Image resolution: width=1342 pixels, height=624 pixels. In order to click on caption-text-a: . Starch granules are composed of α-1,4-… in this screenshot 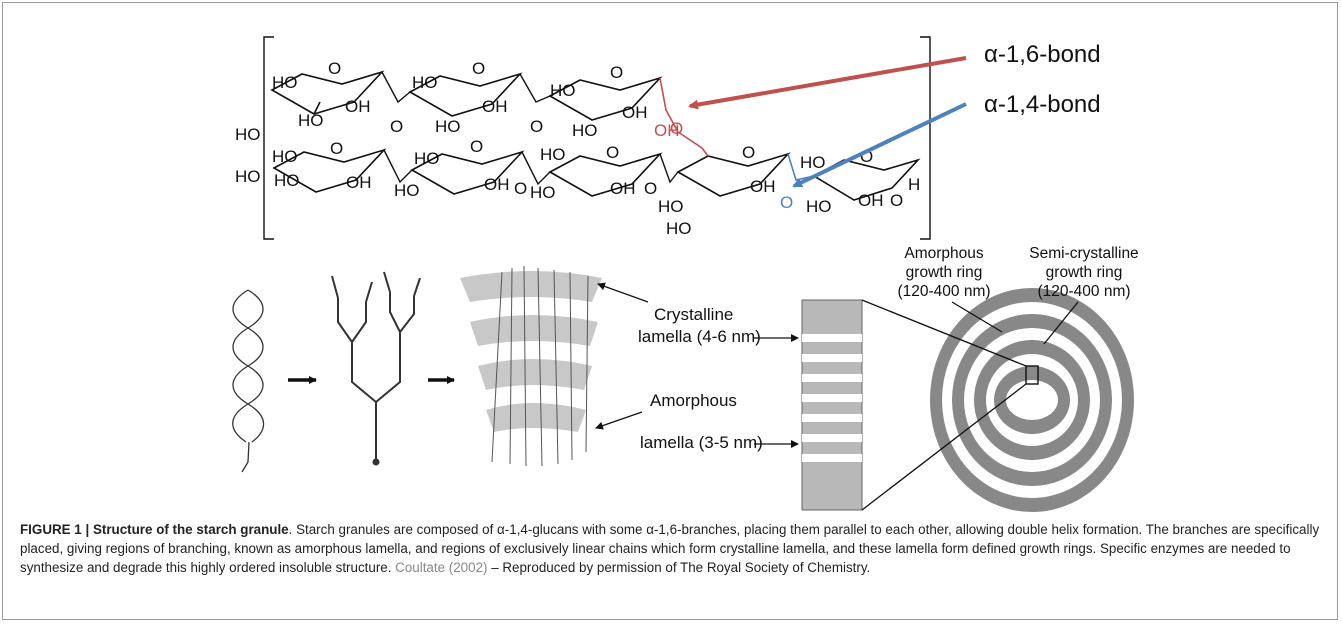, I will do `click(670, 548)`.